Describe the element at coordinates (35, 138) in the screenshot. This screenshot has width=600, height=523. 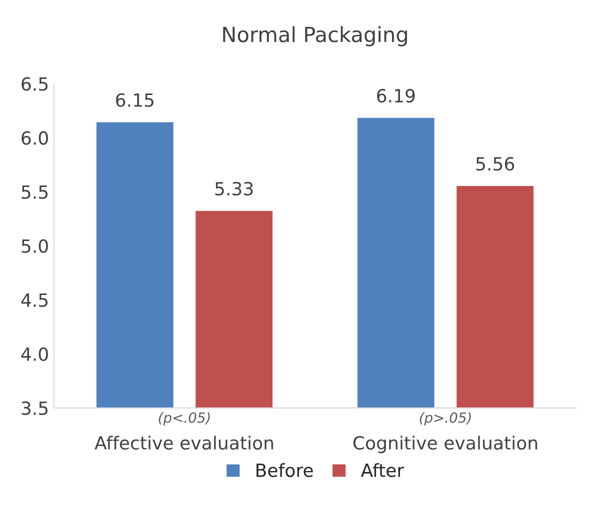
I see `text: 6.0` at that location.